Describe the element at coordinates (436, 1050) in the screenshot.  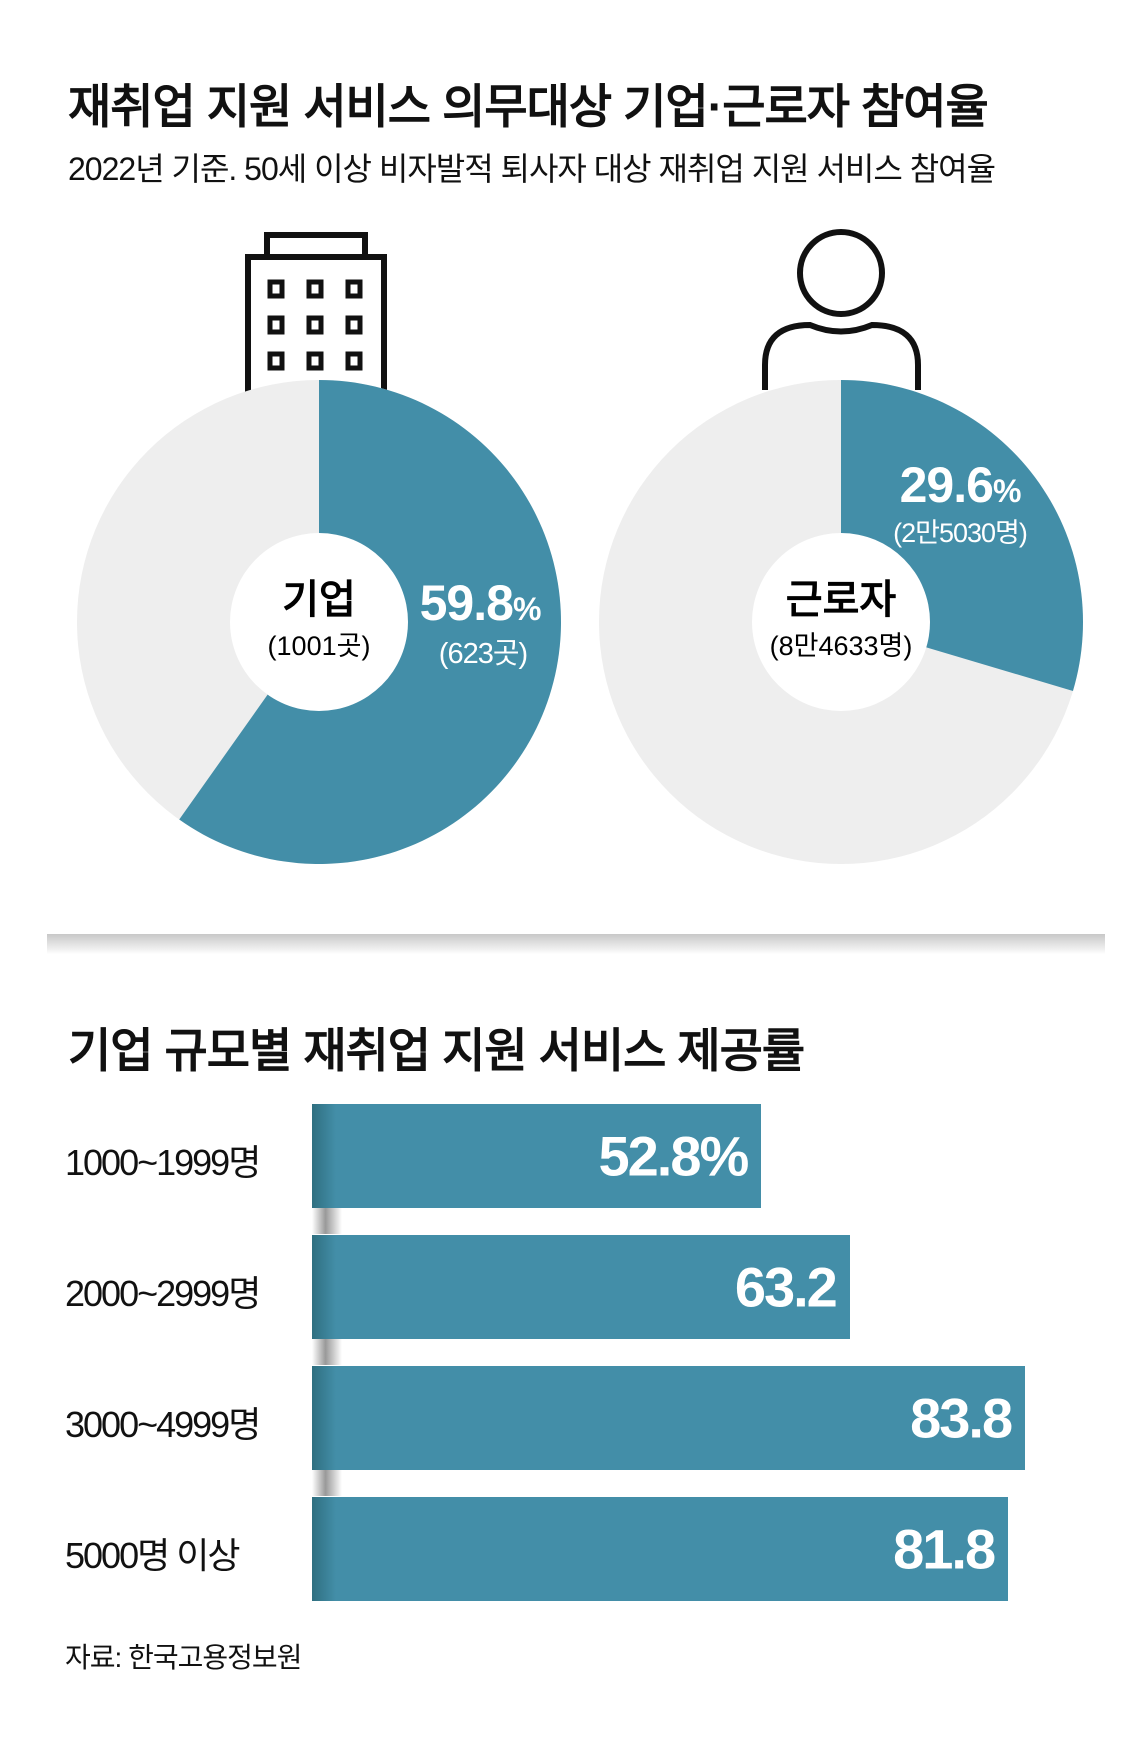
I see `bar-chart-title: 기업 규모별 재취업 지원 서비스 제공률` at that location.